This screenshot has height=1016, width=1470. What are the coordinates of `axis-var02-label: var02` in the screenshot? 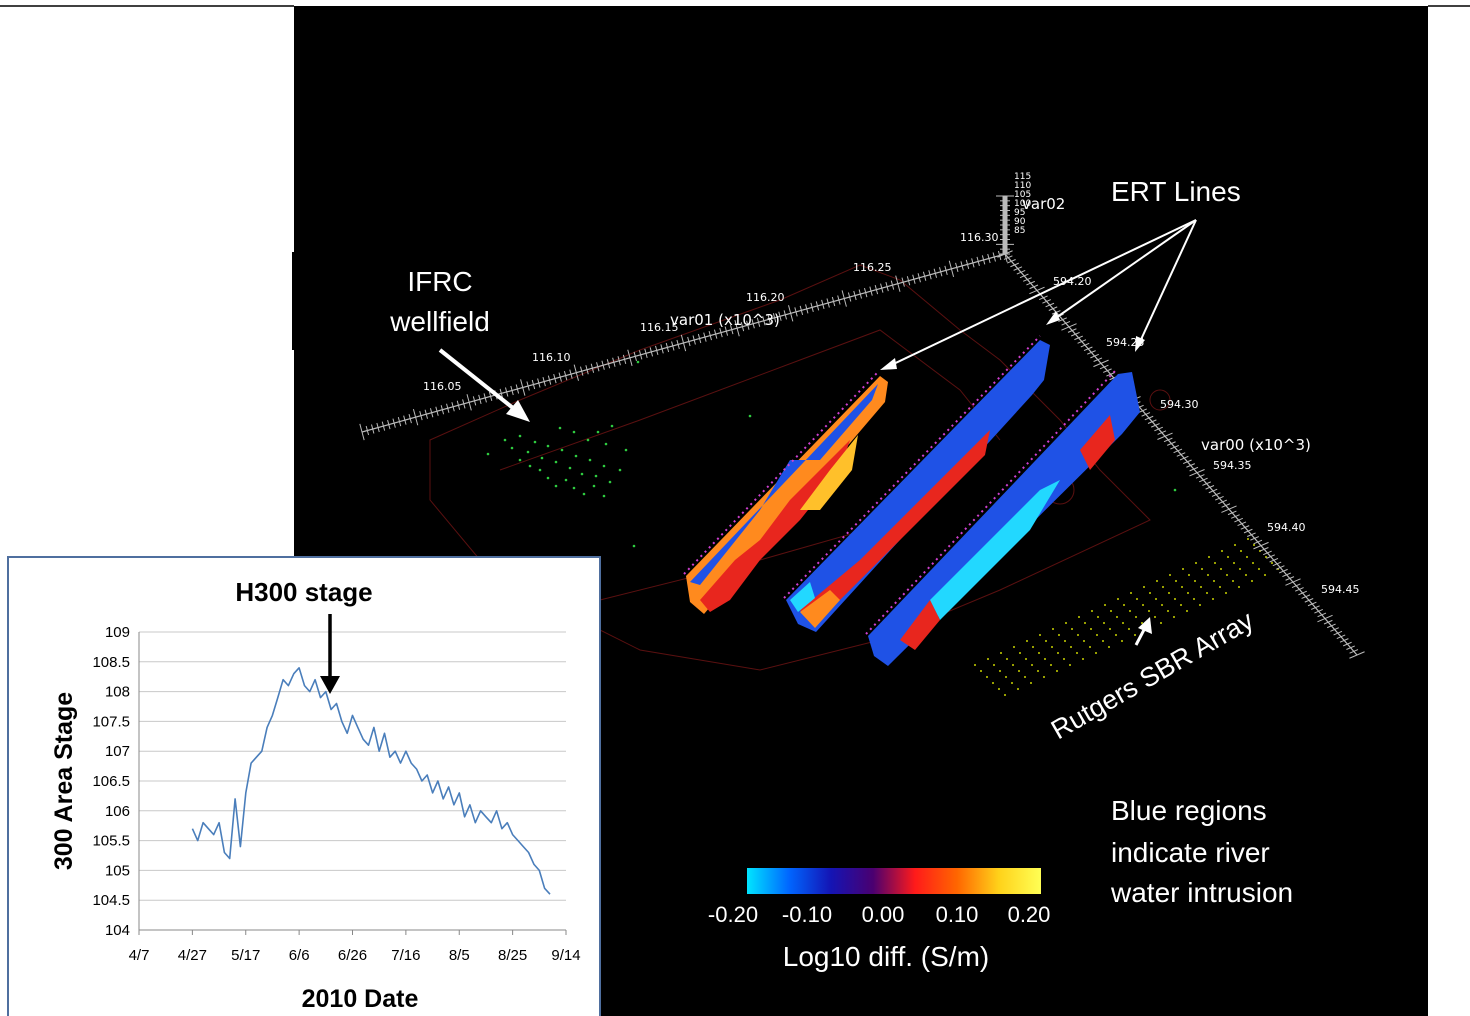 It's located at (1043, 204).